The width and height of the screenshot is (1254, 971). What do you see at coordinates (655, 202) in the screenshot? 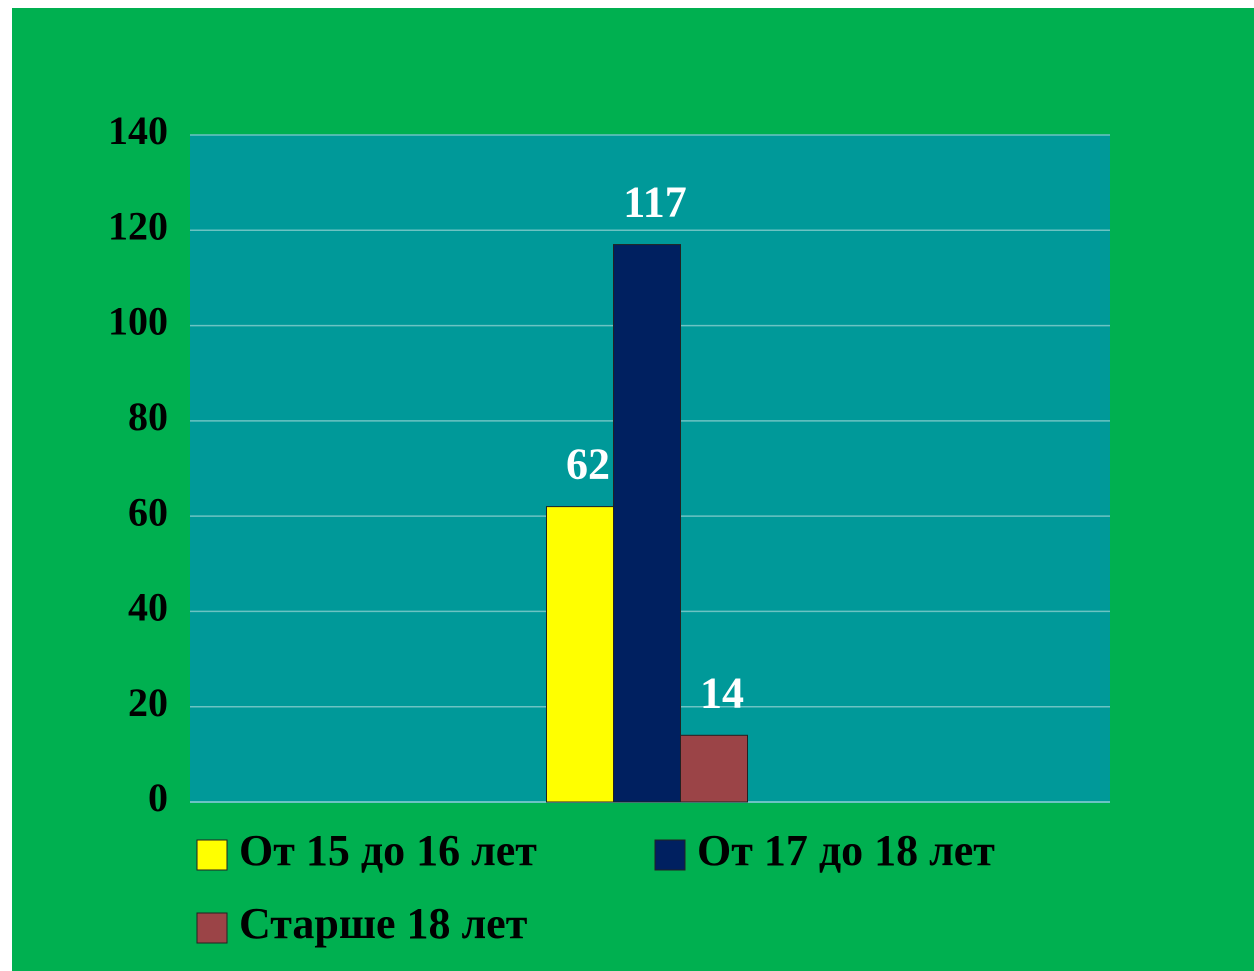
I see `data-label: 117` at bounding box center [655, 202].